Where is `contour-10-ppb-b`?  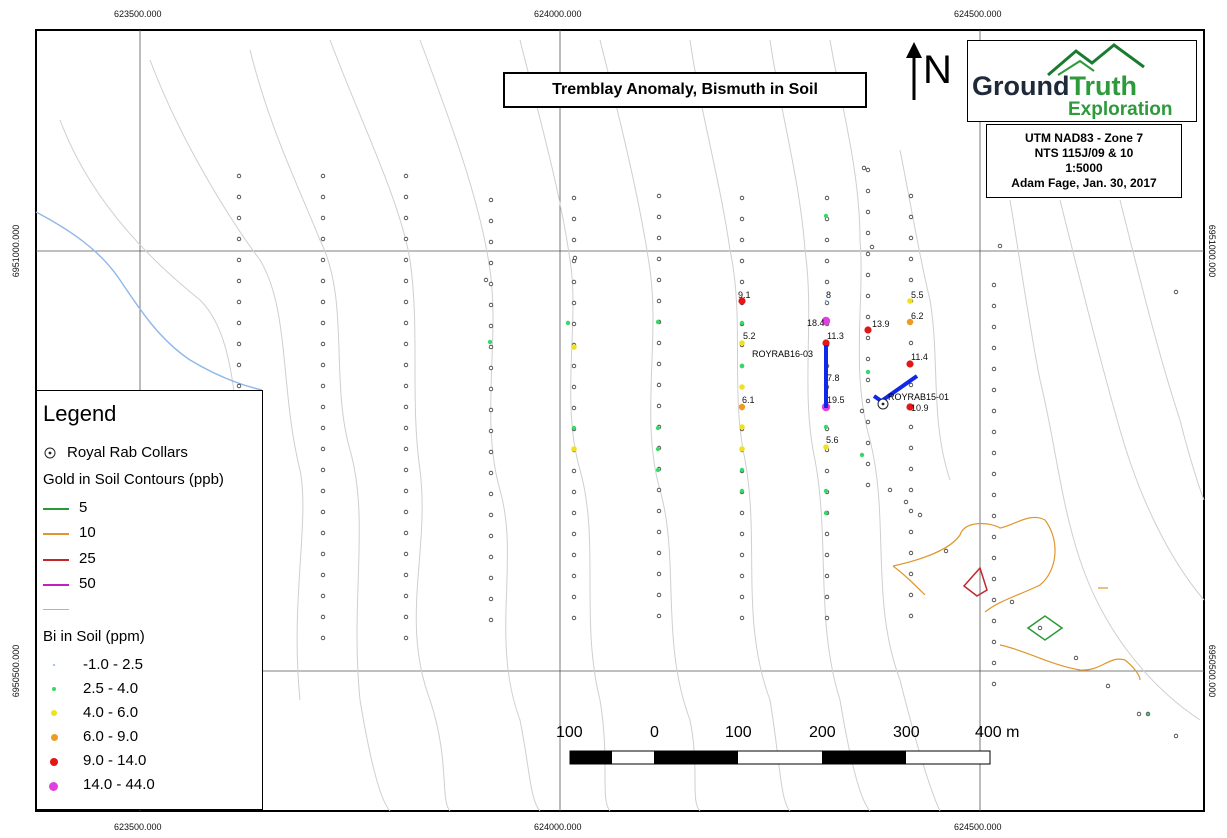
contour-10-ppb-b is located at coordinates (1070, 662).